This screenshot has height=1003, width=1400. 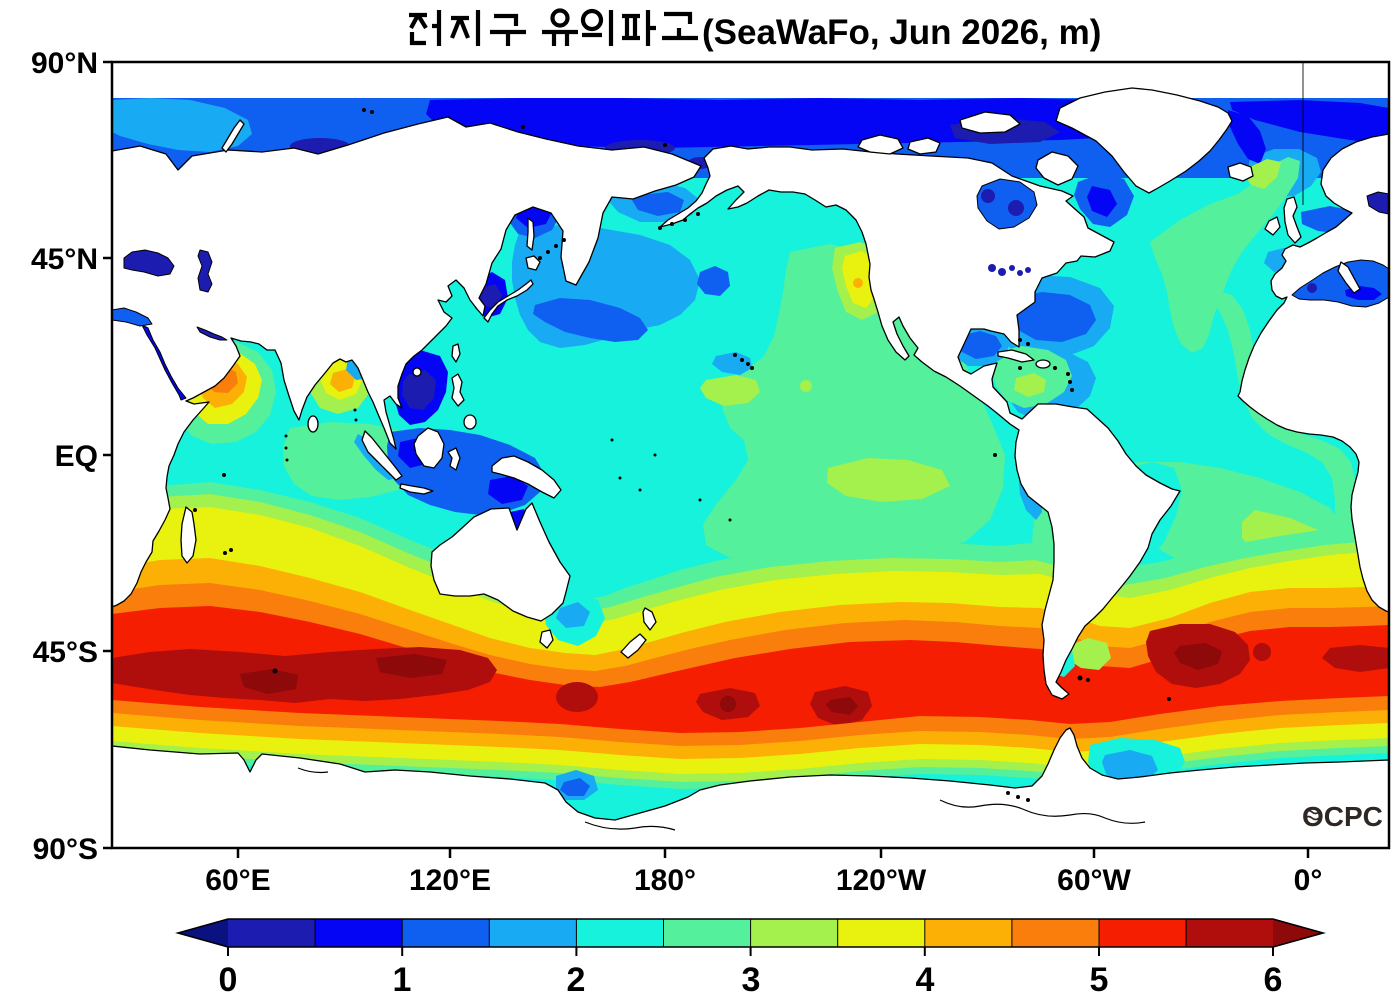 What do you see at coordinates (1144, 140) in the screenshot?
I see `continent-greenland` at bounding box center [1144, 140].